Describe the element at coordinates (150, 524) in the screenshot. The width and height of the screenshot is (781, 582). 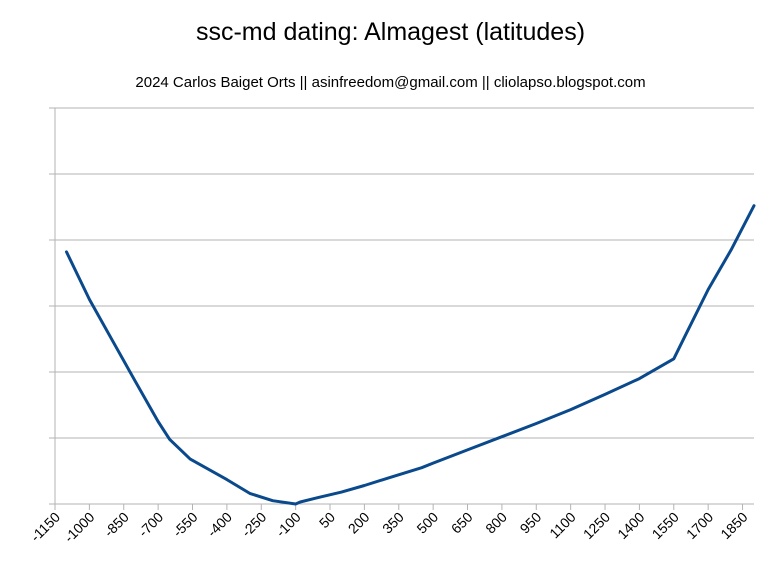
I see `x-tick-label: -700` at that location.